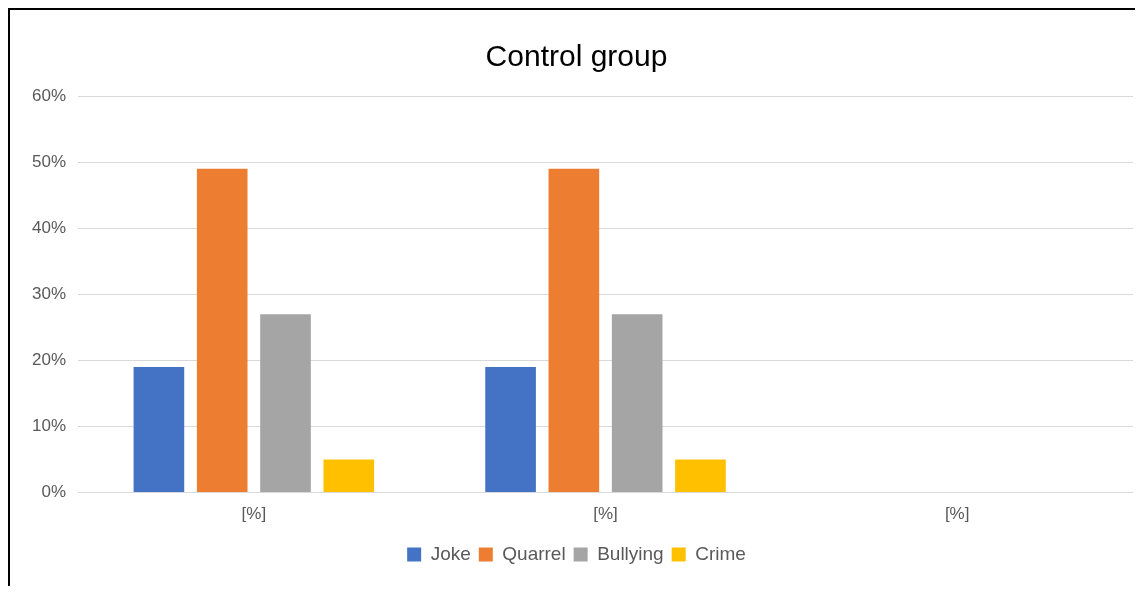  I want to click on y-tick-label: 10%, so click(49, 426).